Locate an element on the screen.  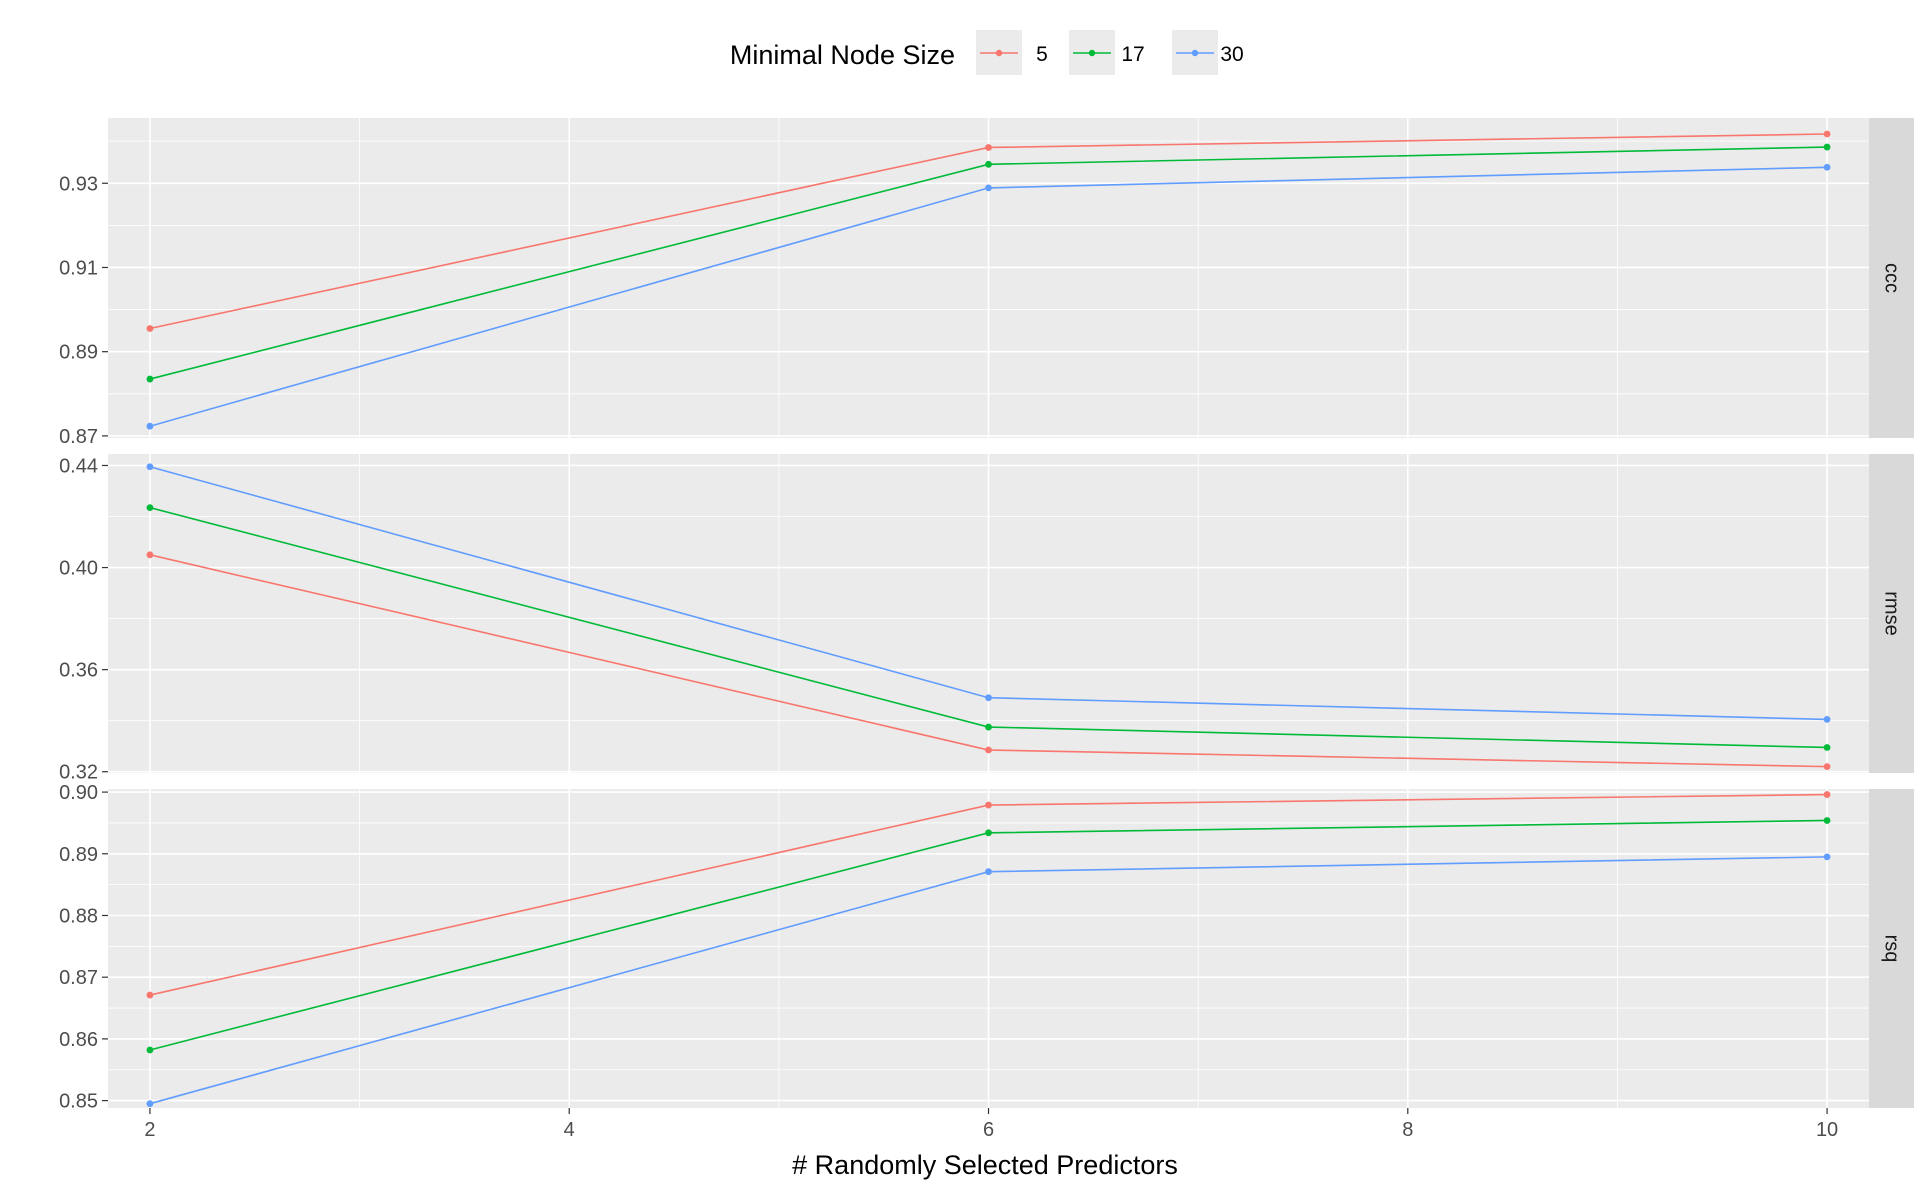
legend-entry-17: 17 is located at coordinates (1107, 52).